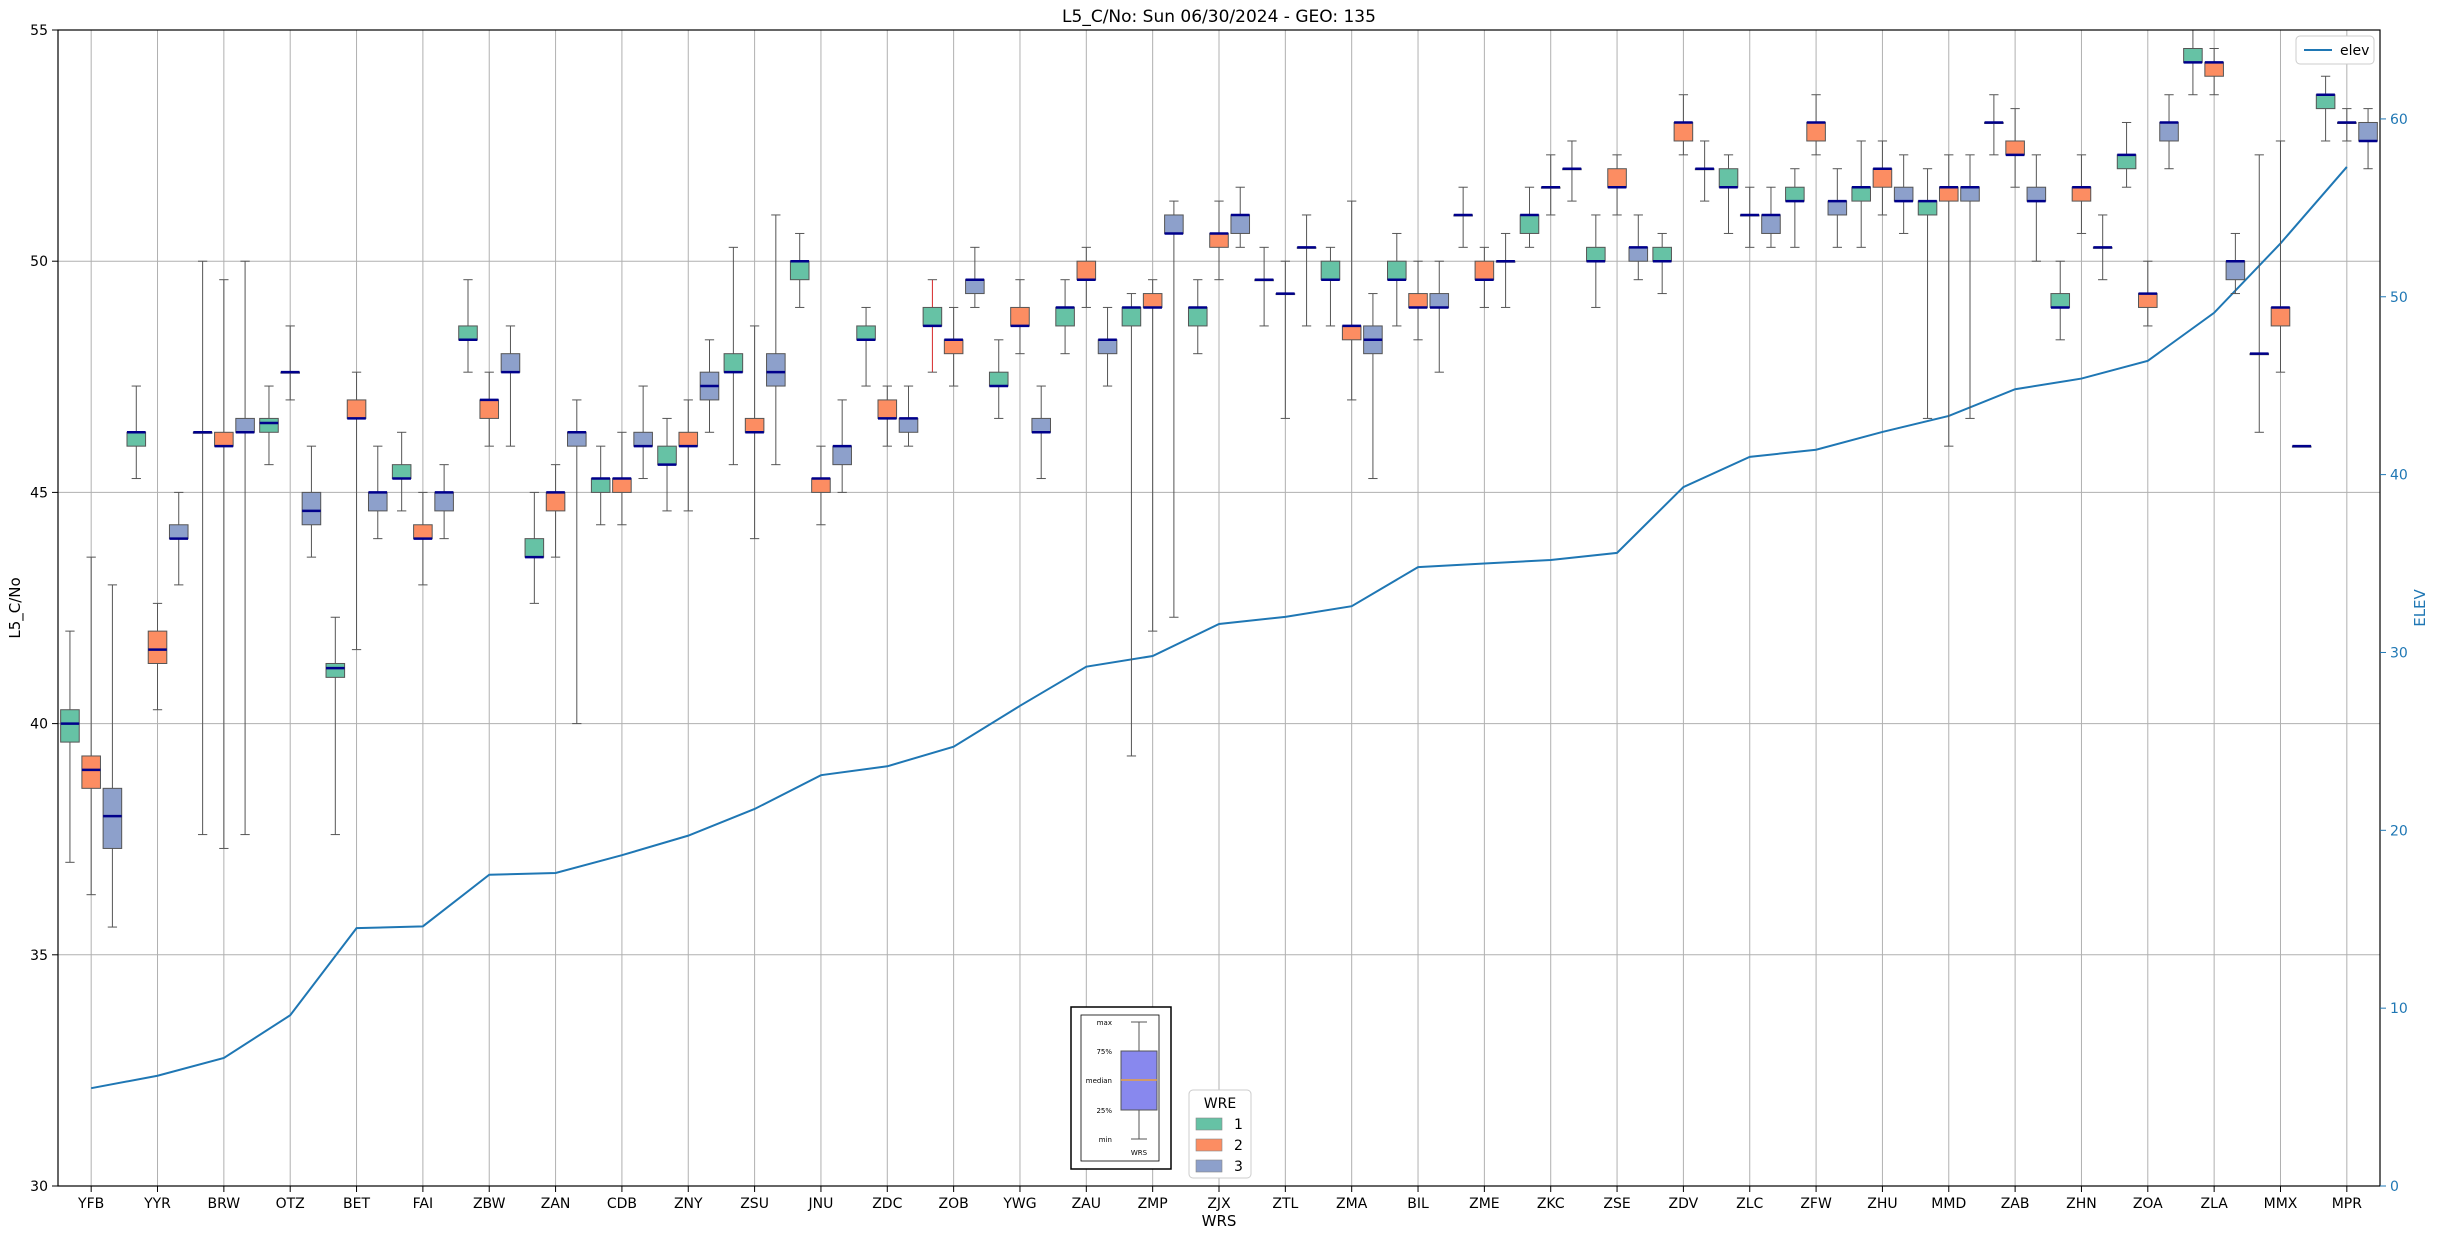 This screenshot has width=2439, height=1238. Describe the element at coordinates (622, 478) in the screenshot. I see `box-cdb-wre2` at that location.